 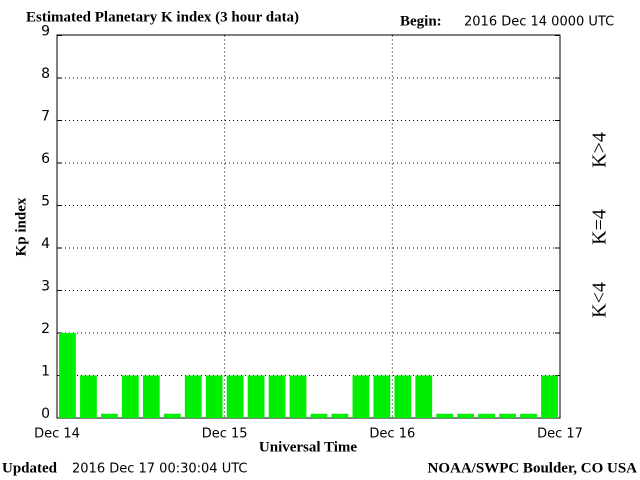 I want to click on y-tick-label: 3, so click(x=45, y=287).